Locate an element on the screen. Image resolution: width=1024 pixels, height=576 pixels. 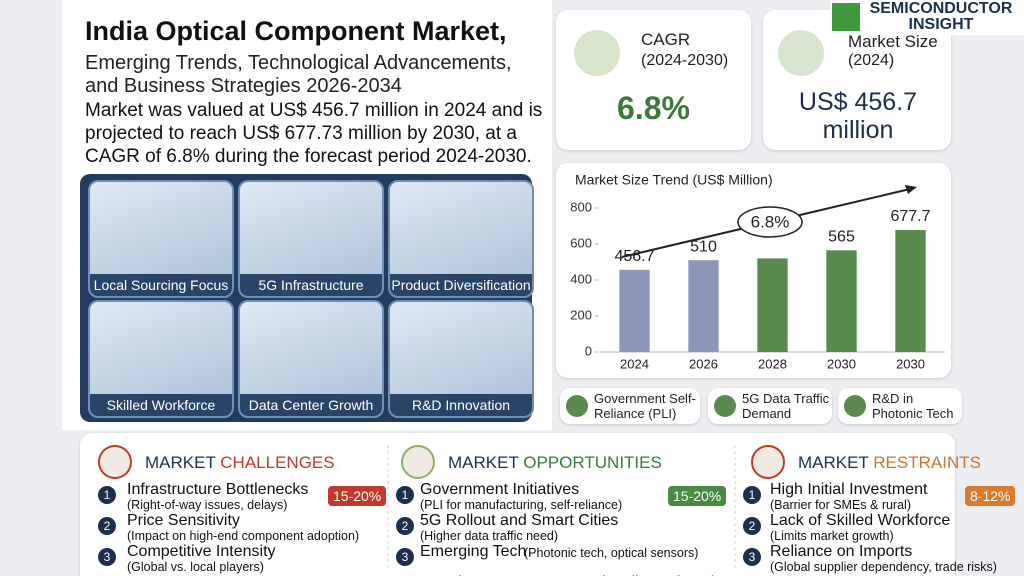
cagr-card: CAGR (2024-2030) 6.8% is located at coordinates (653, 80).